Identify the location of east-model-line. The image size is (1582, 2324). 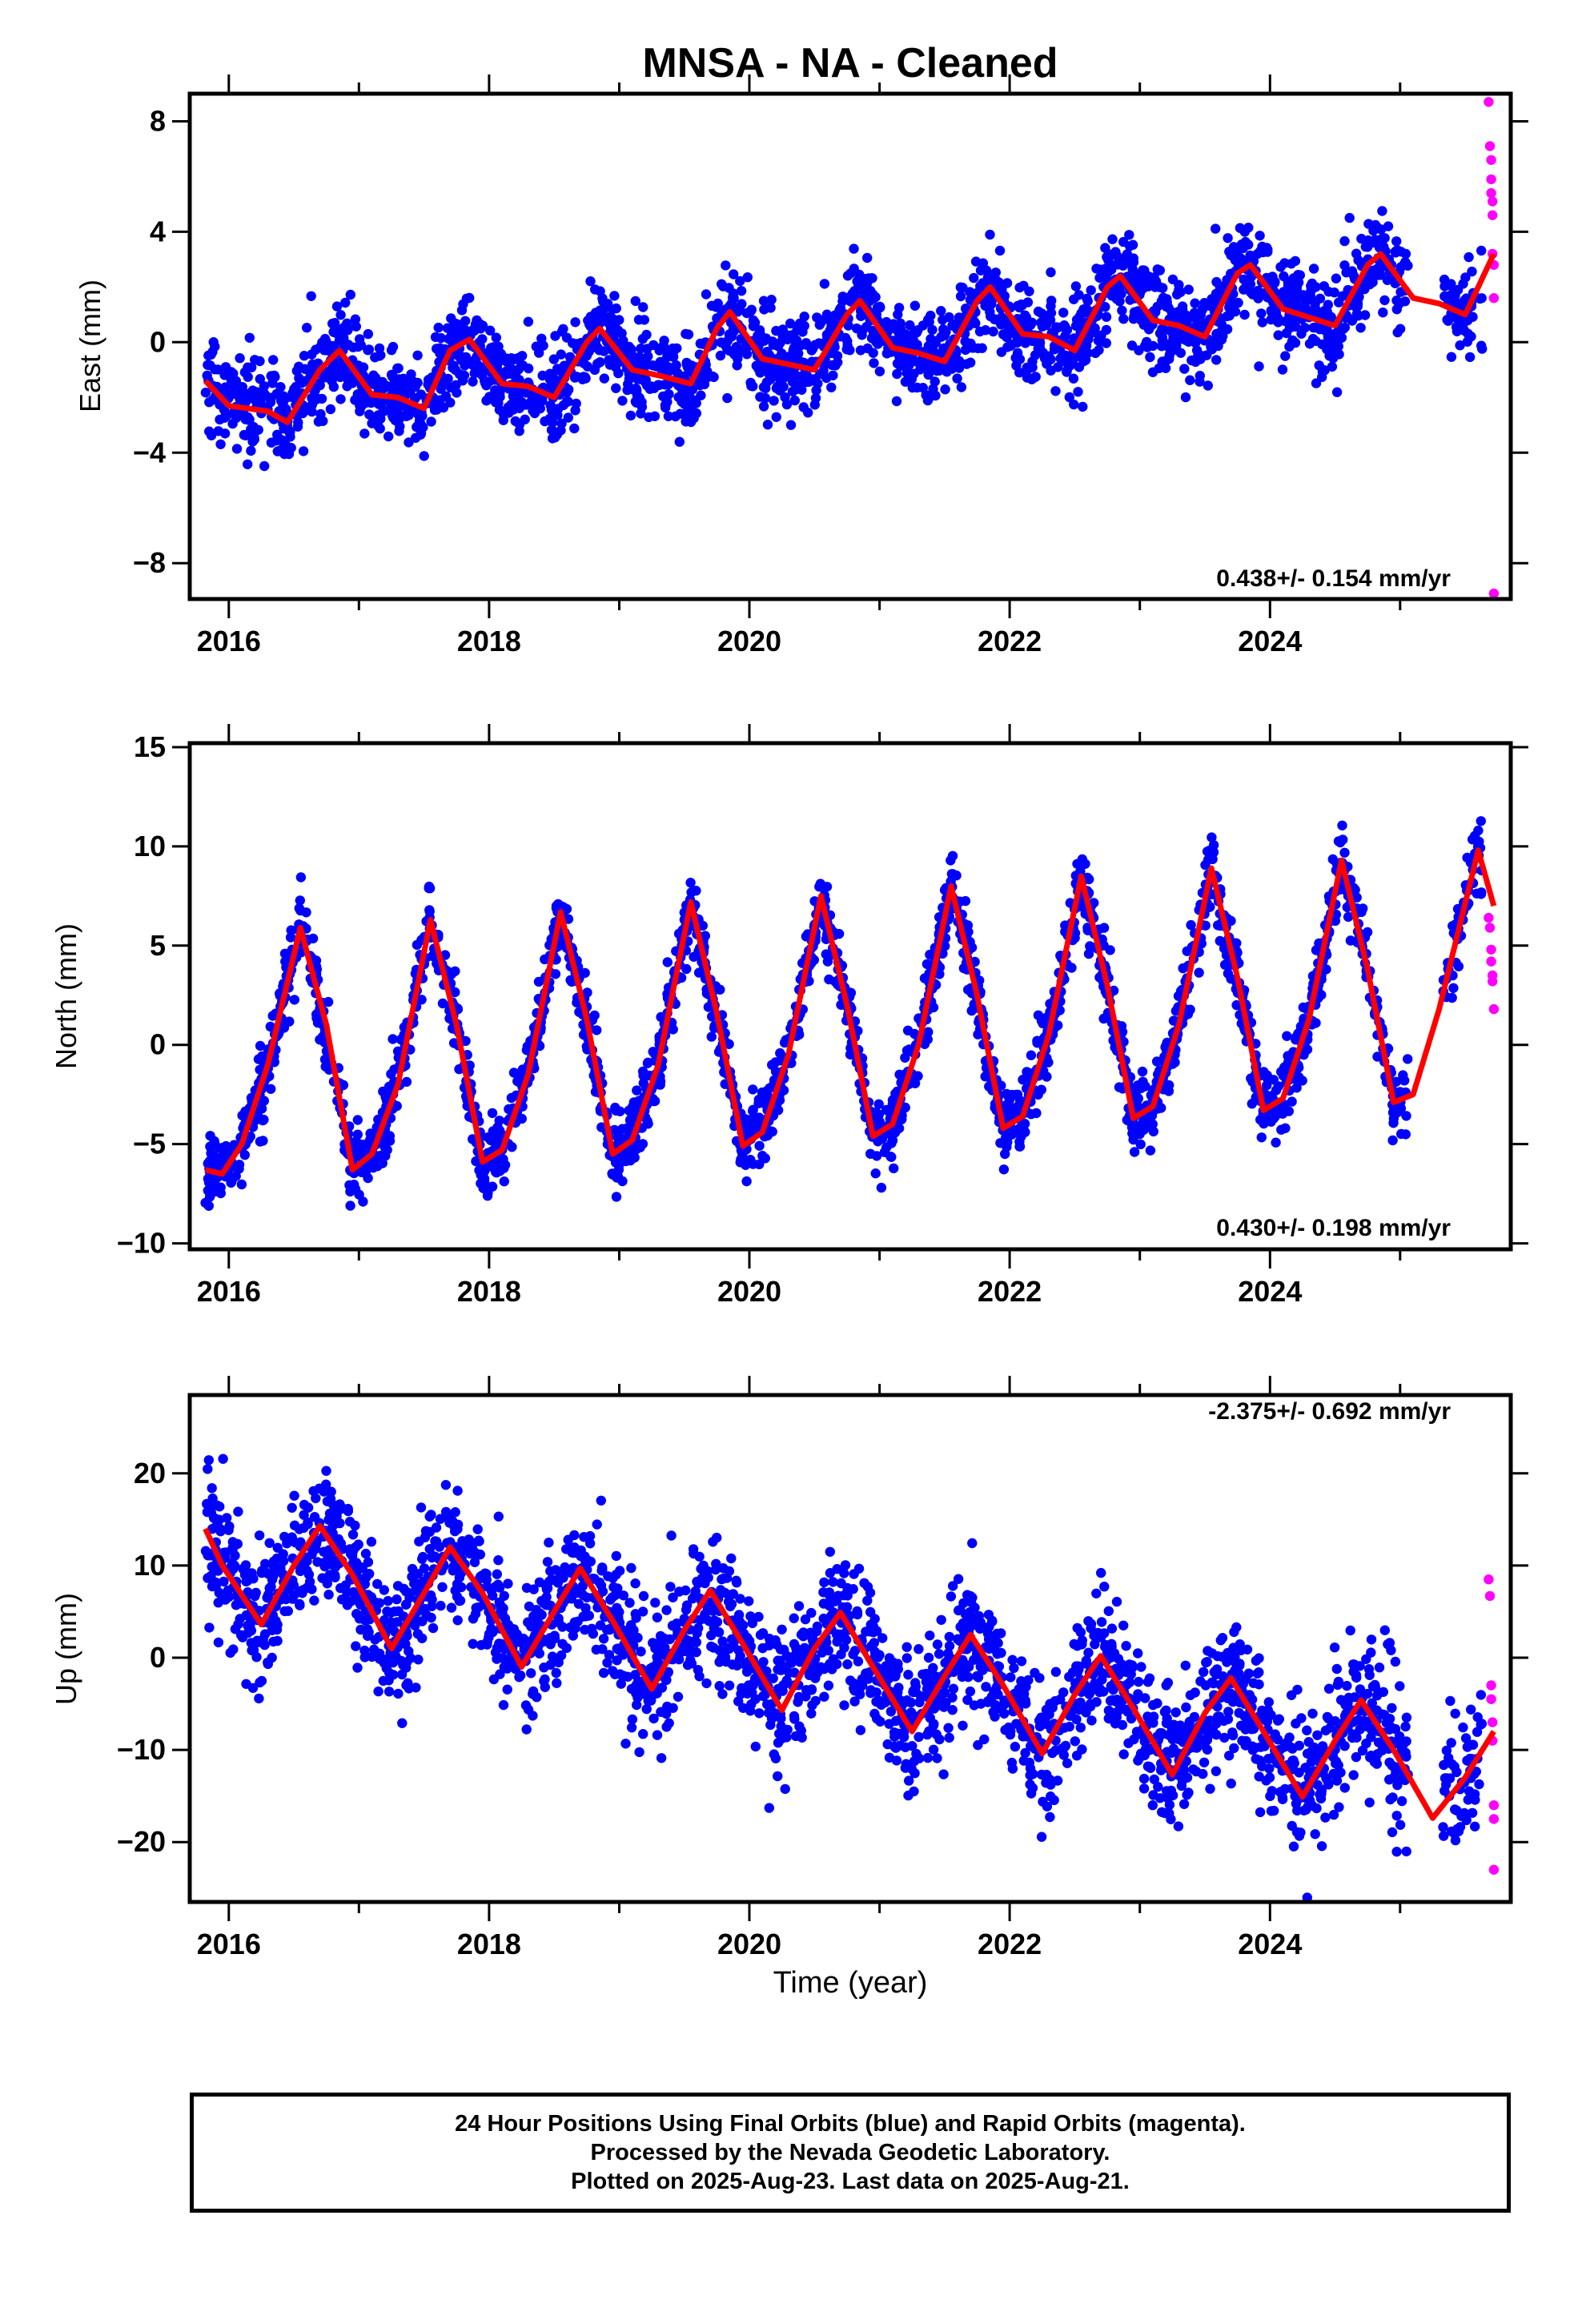
(850, 338).